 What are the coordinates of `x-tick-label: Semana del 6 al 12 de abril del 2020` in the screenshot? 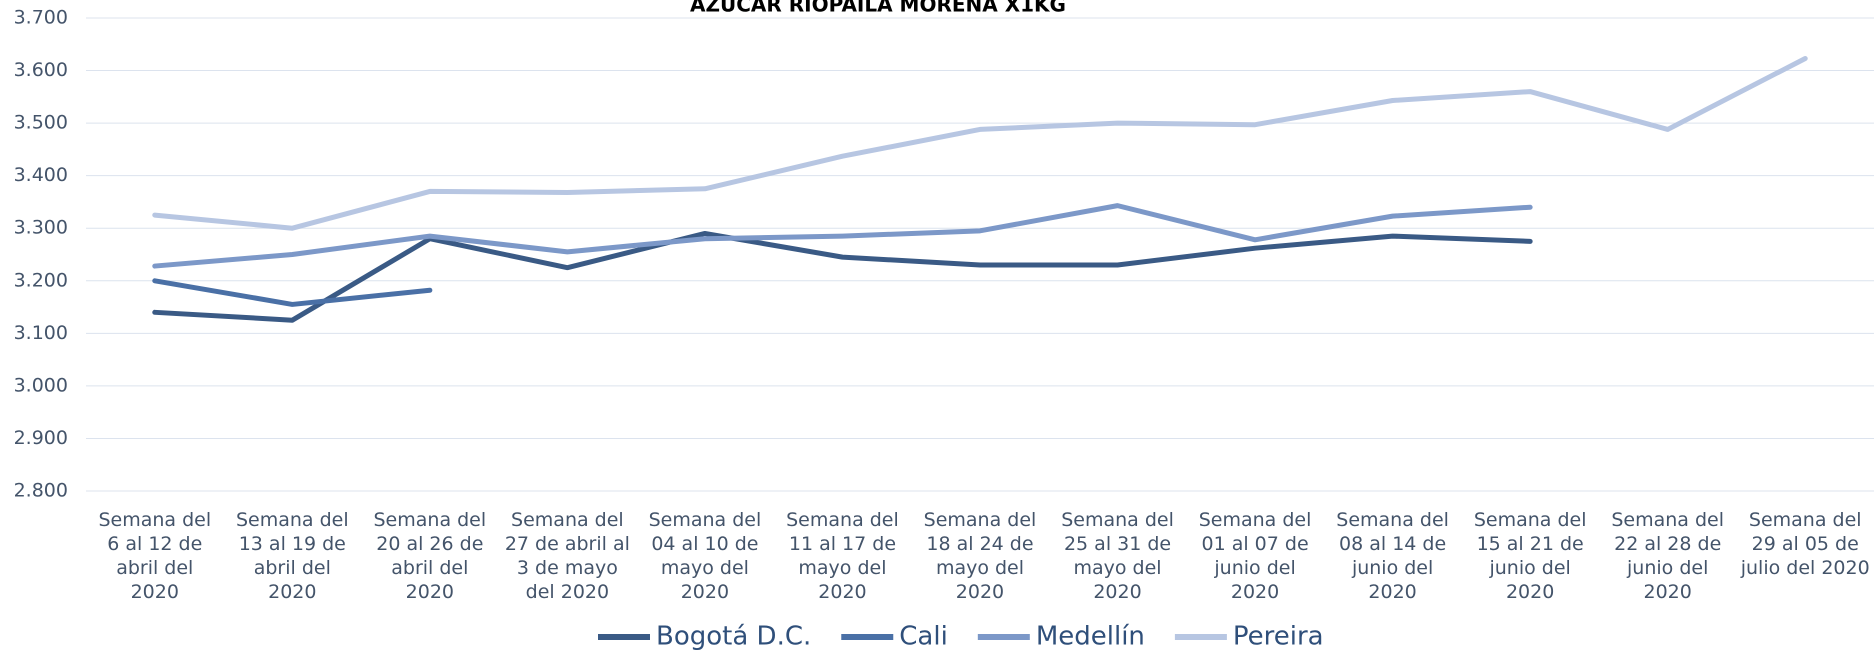 It's located at (155, 556).